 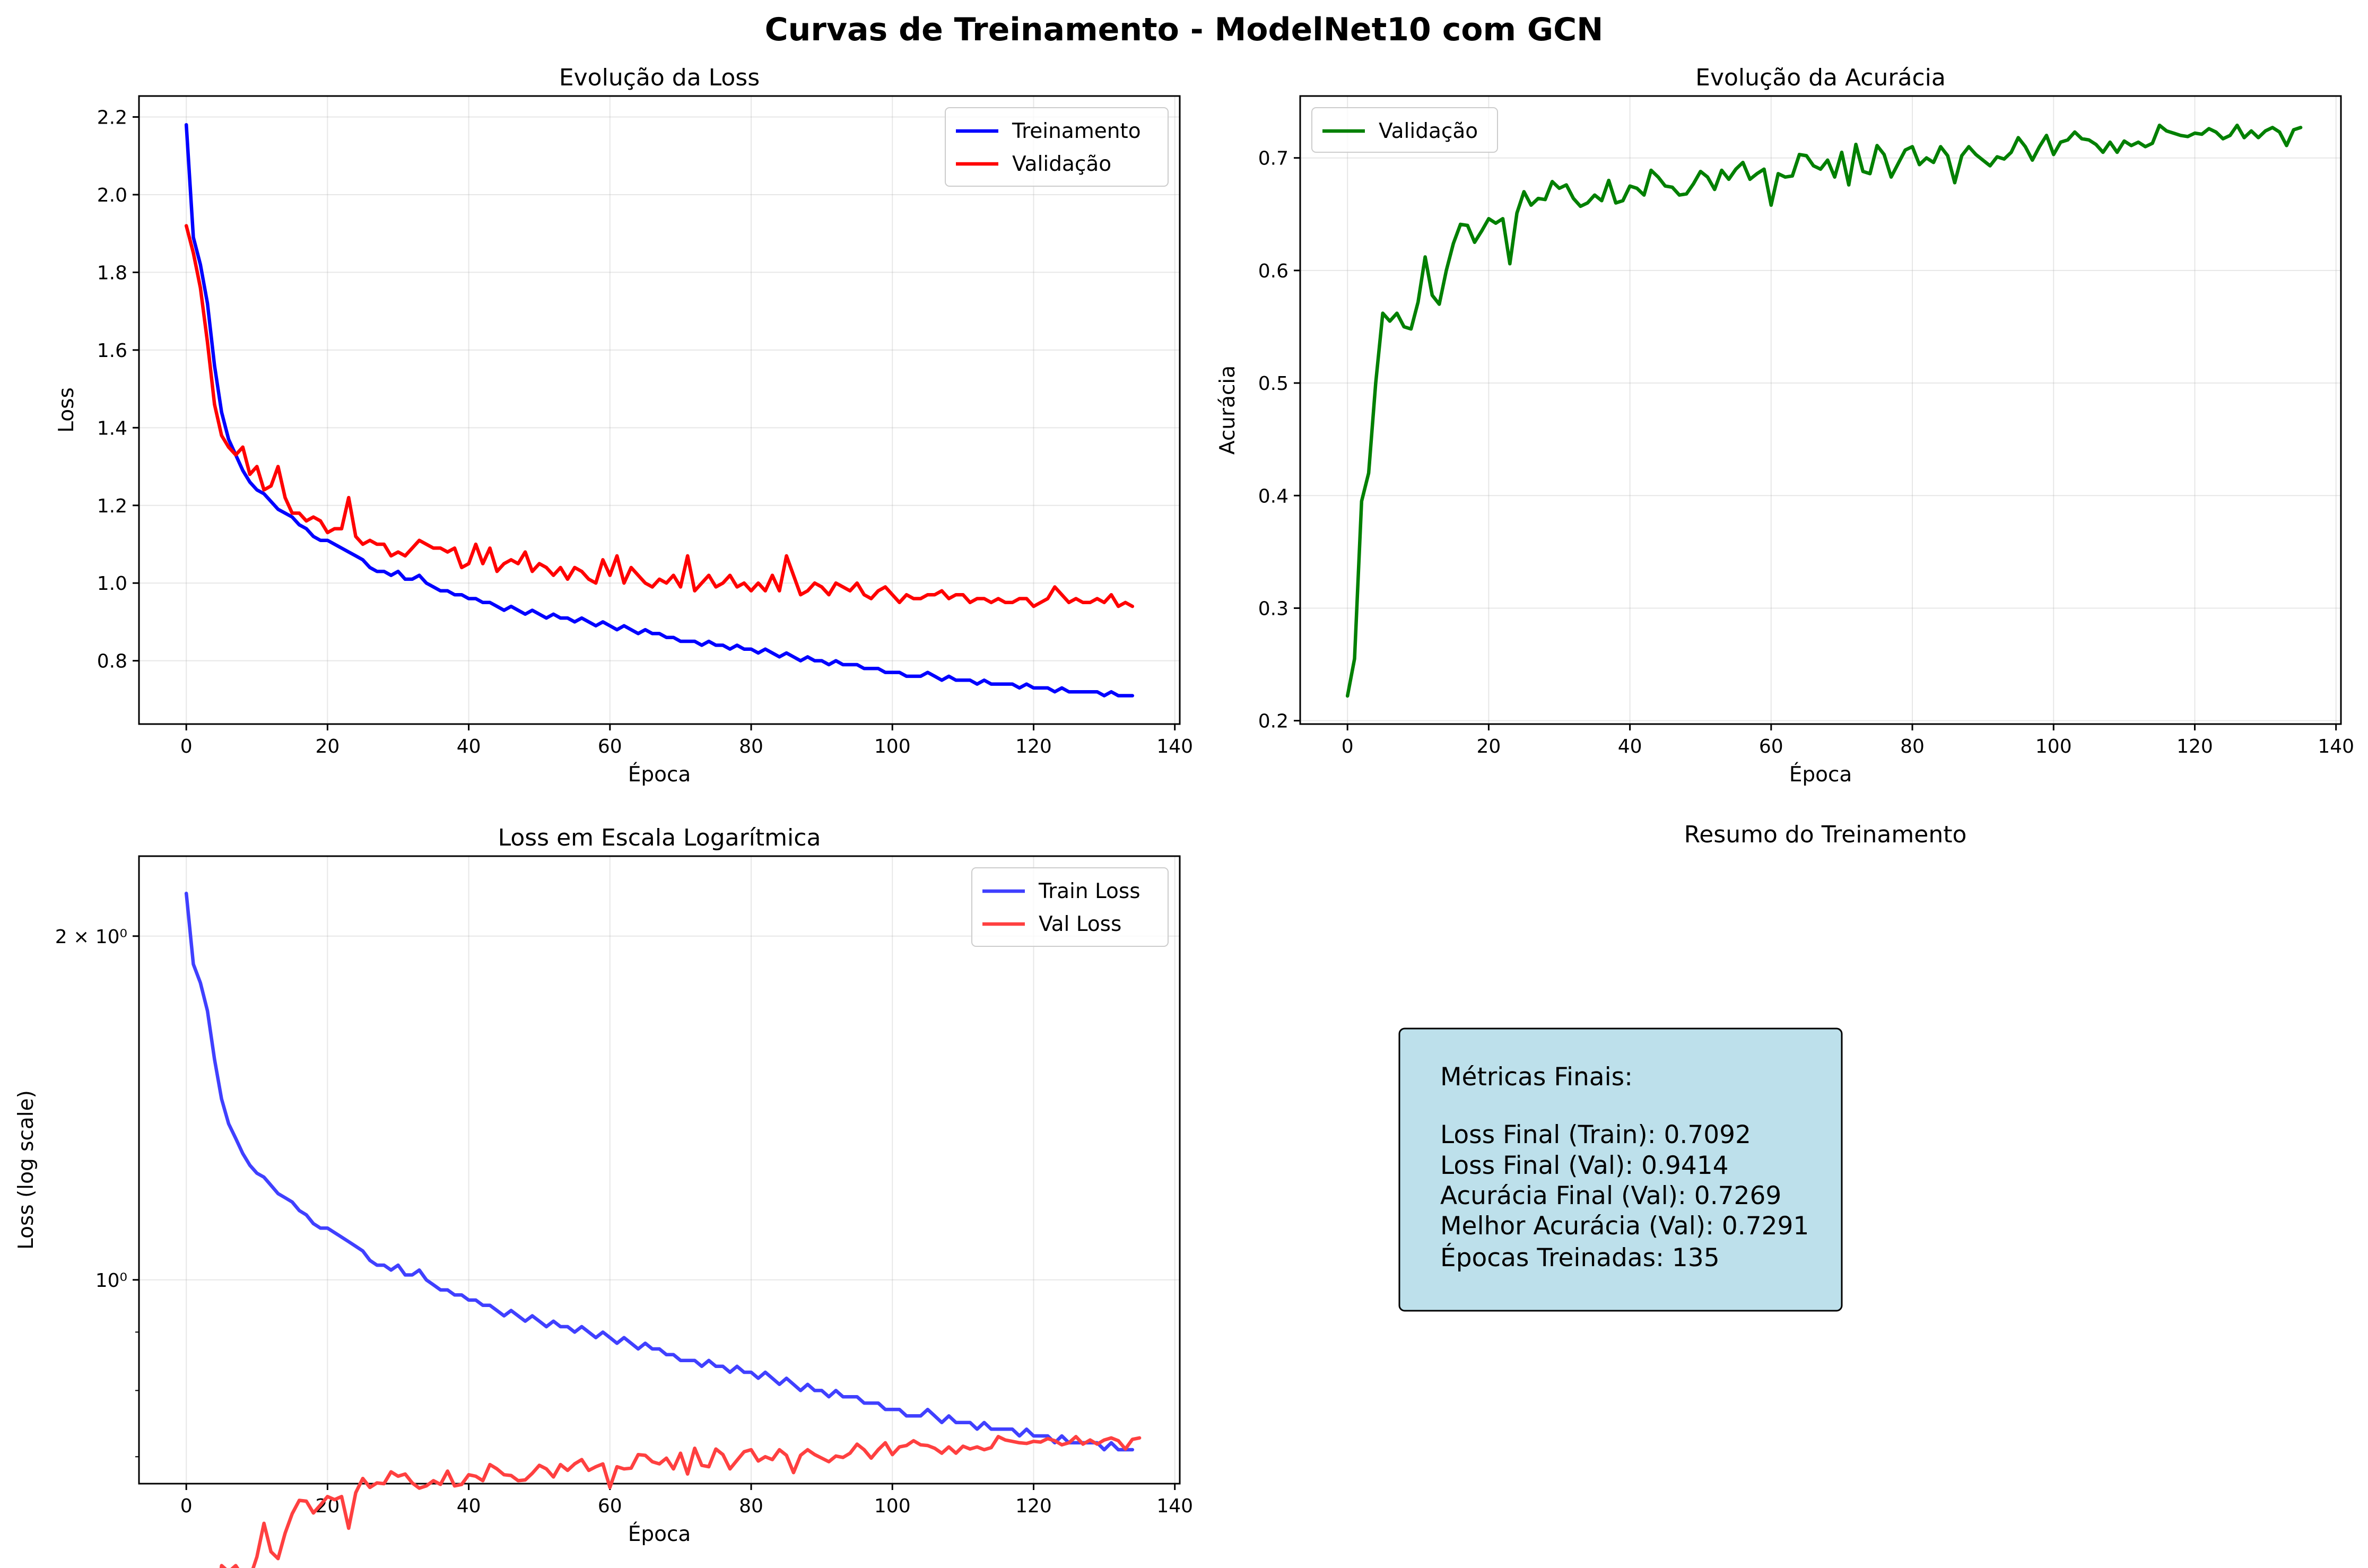 I want to click on legend-label: Treinamento, so click(x=1076, y=131).